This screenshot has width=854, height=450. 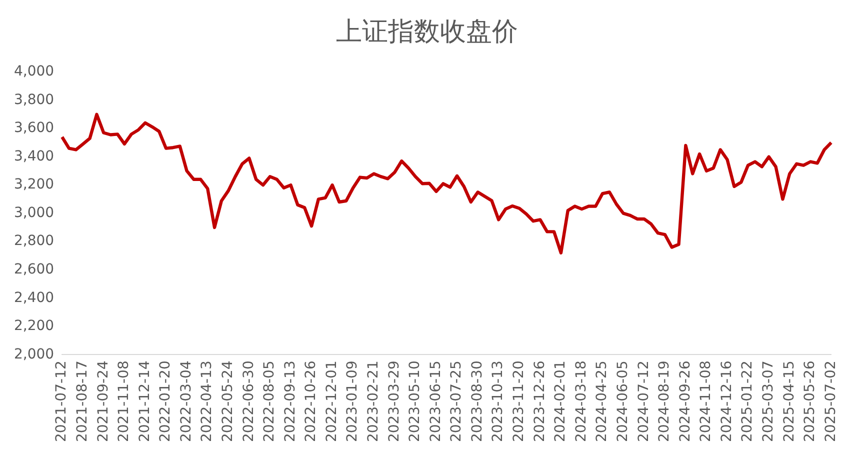 What do you see at coordinates (789, 401) in the screenshot?
I see `x-tick-label: 2025-04-15` at bounding box center [789, 401].